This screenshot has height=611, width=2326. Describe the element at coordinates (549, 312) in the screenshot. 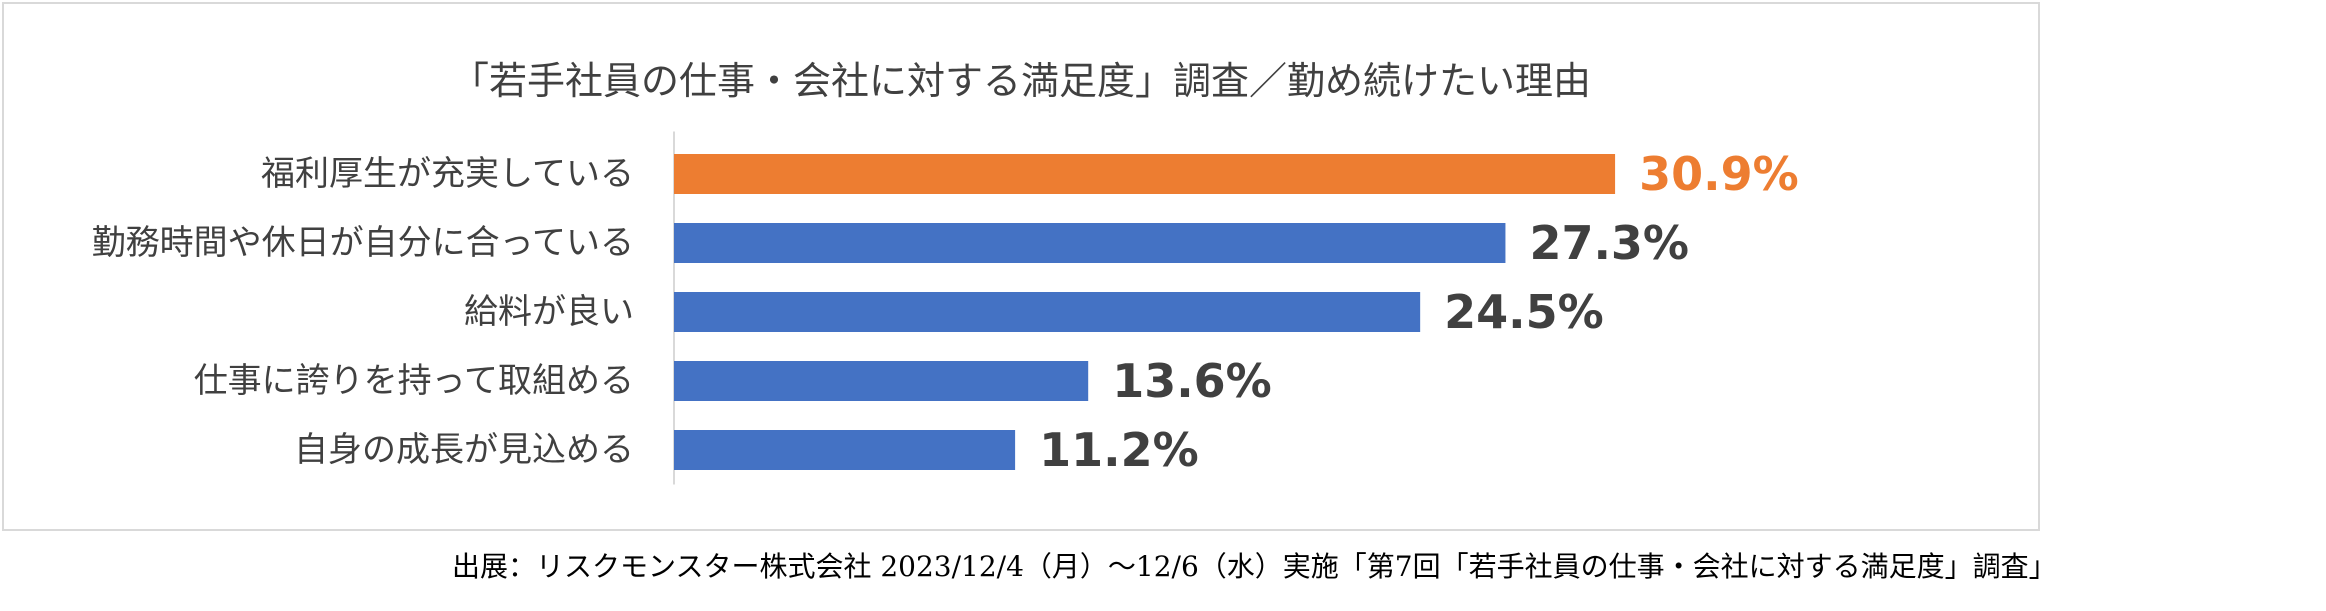

I see `category-label: 給料が良い` at that location.